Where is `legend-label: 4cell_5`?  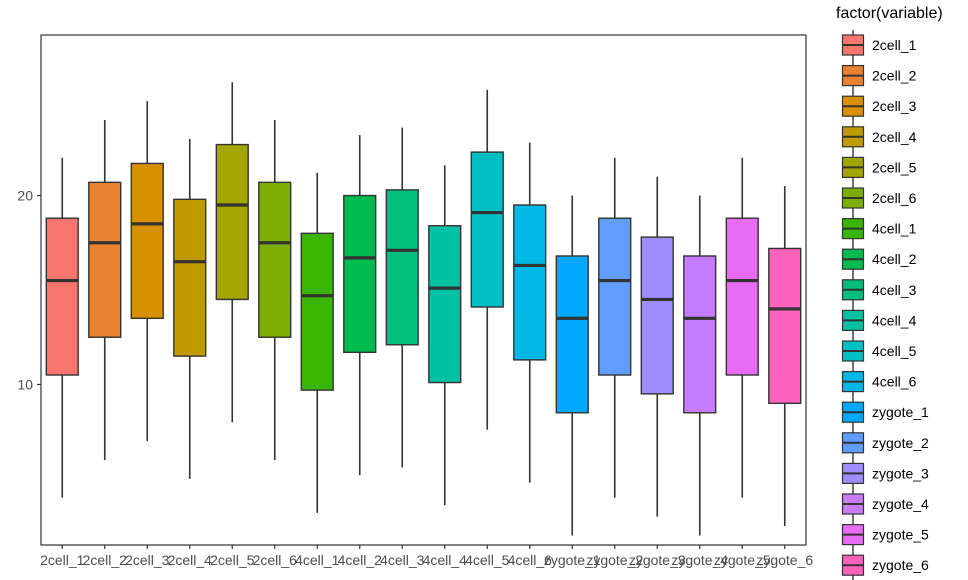 legend-label: 4cell_5 is located at coordinates (894, 351).